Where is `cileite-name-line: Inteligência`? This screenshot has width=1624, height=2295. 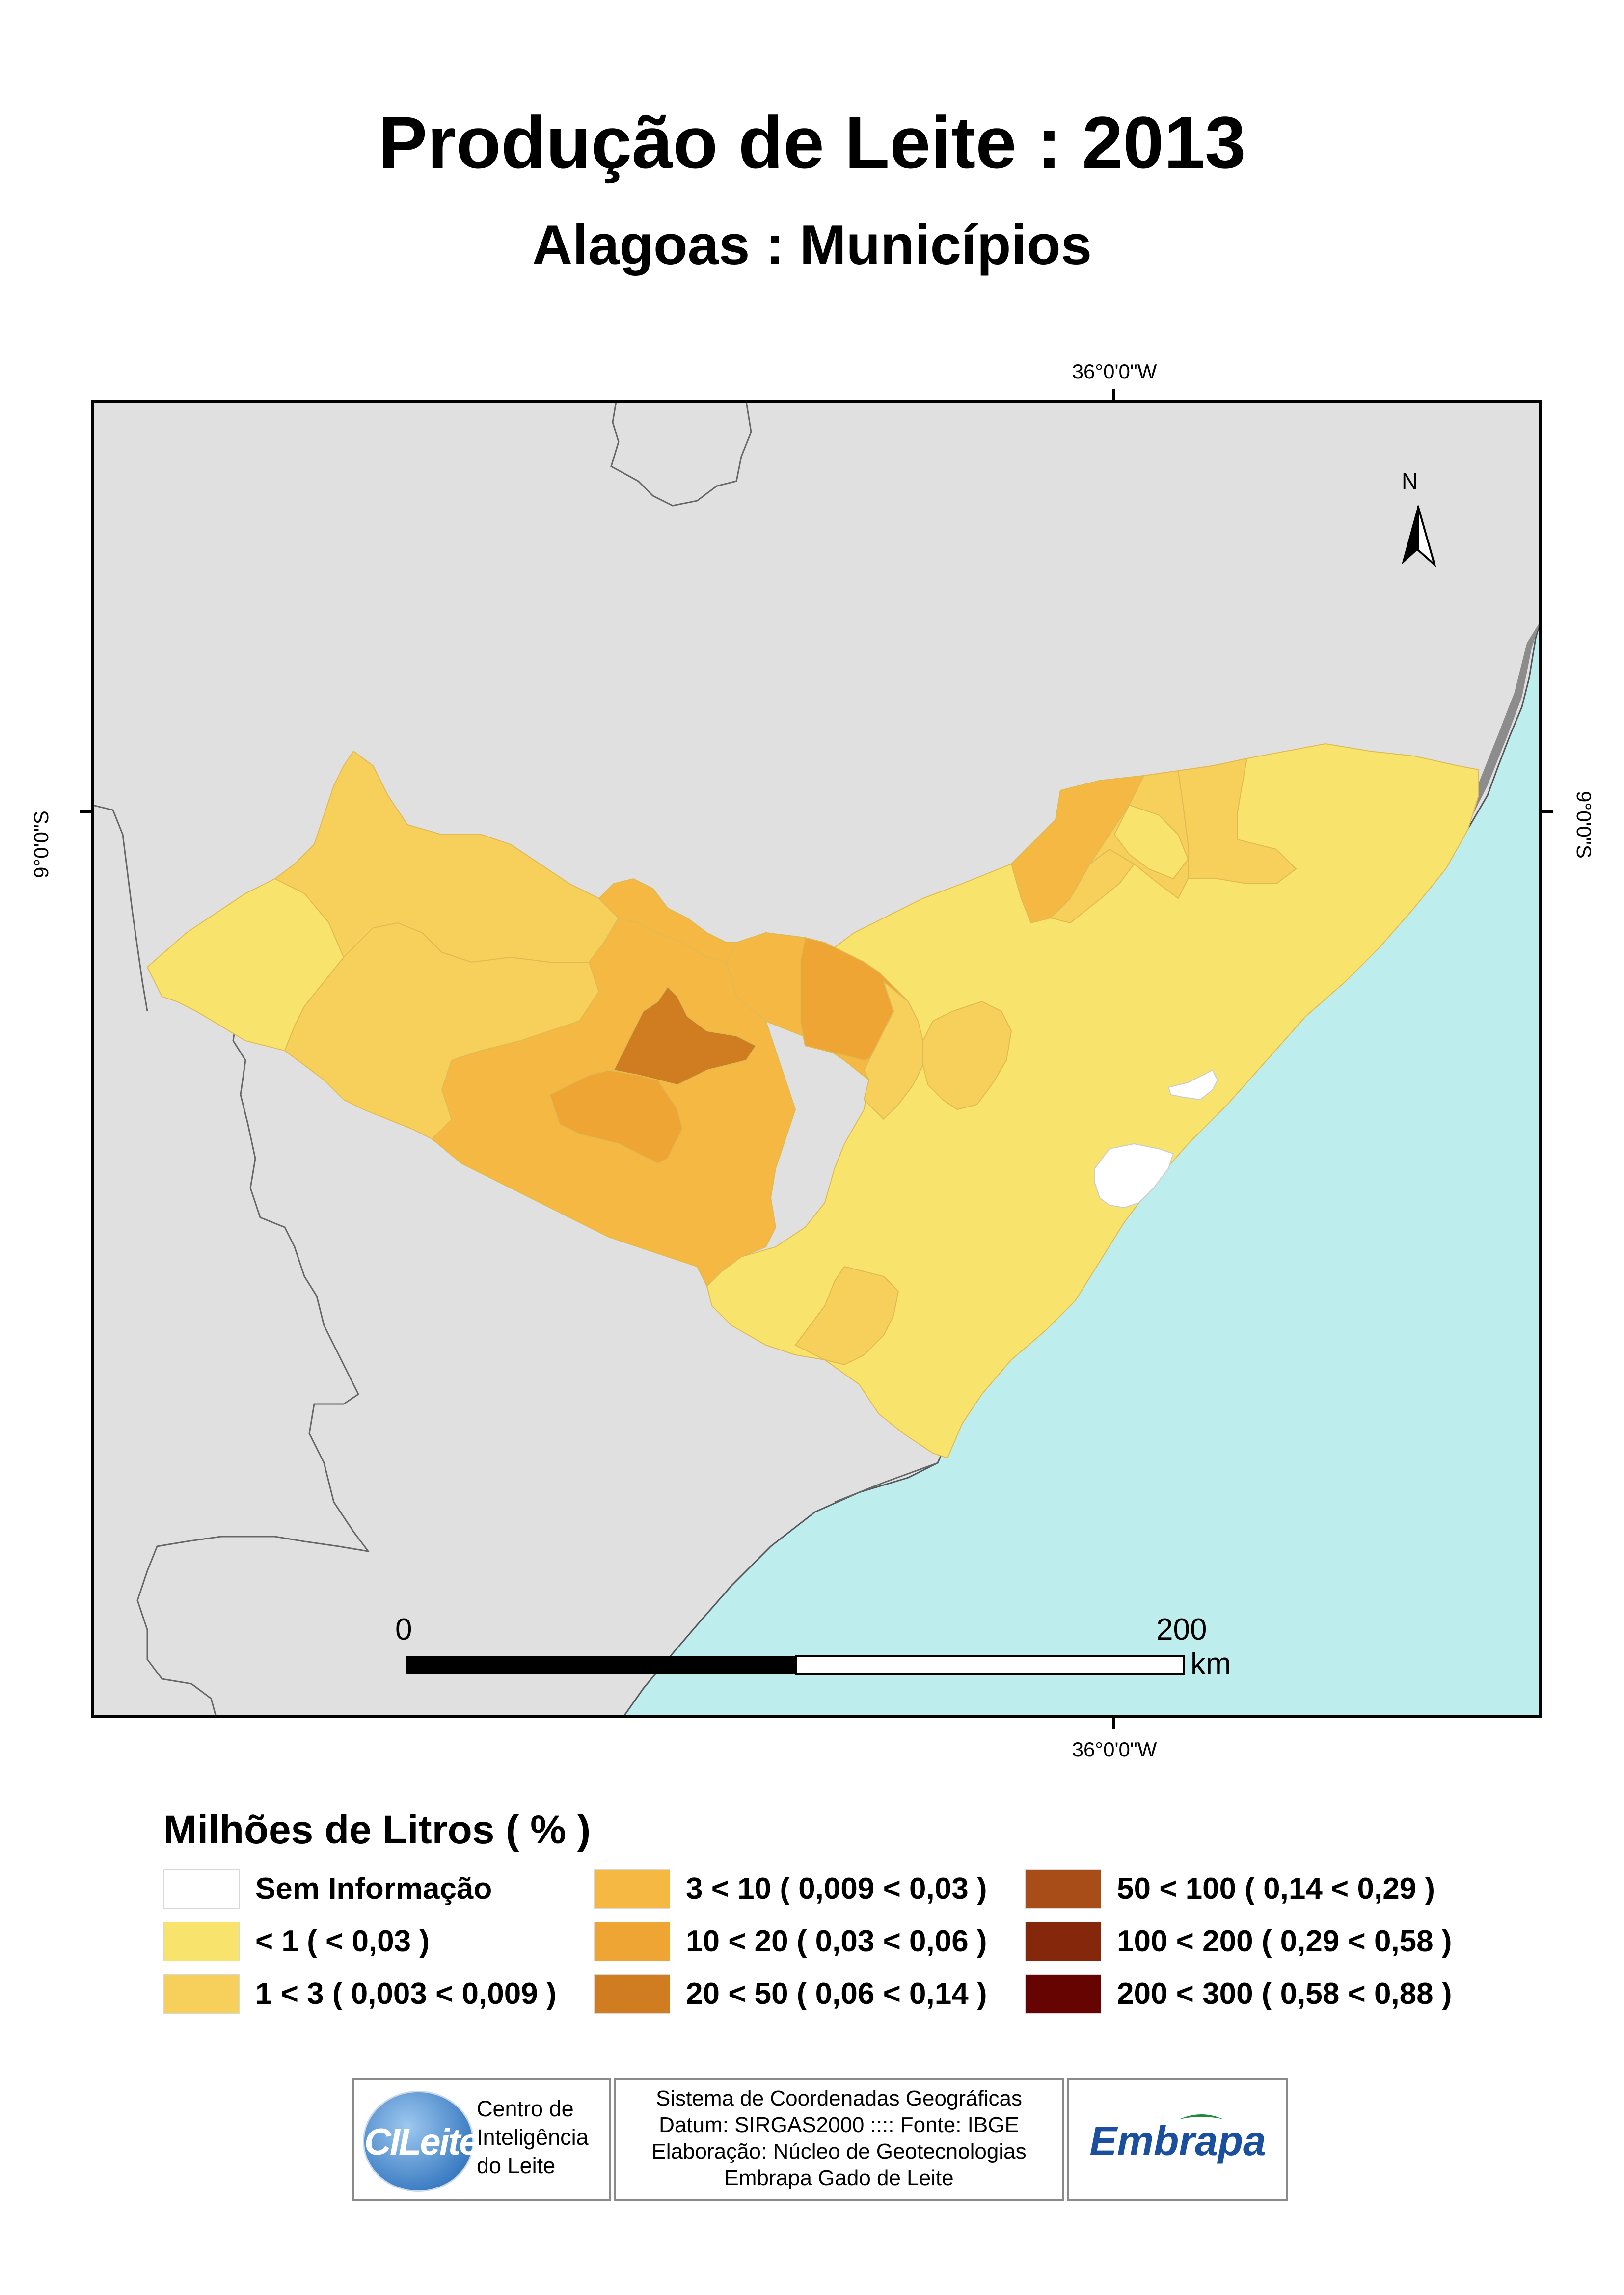 cileite-name-line: Inteligência is located at coordinates (533, 2137).